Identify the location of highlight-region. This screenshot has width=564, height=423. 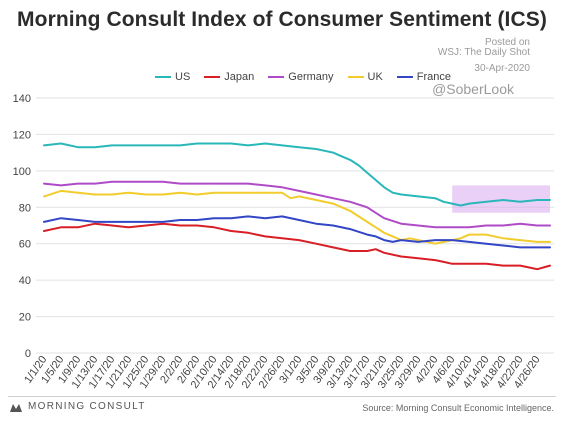
(501, 199).